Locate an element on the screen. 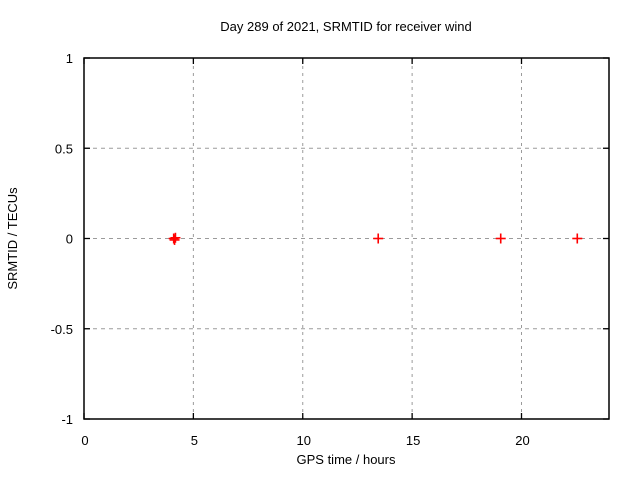  y-tick-label: -1 is located at coordinates (67, 419).